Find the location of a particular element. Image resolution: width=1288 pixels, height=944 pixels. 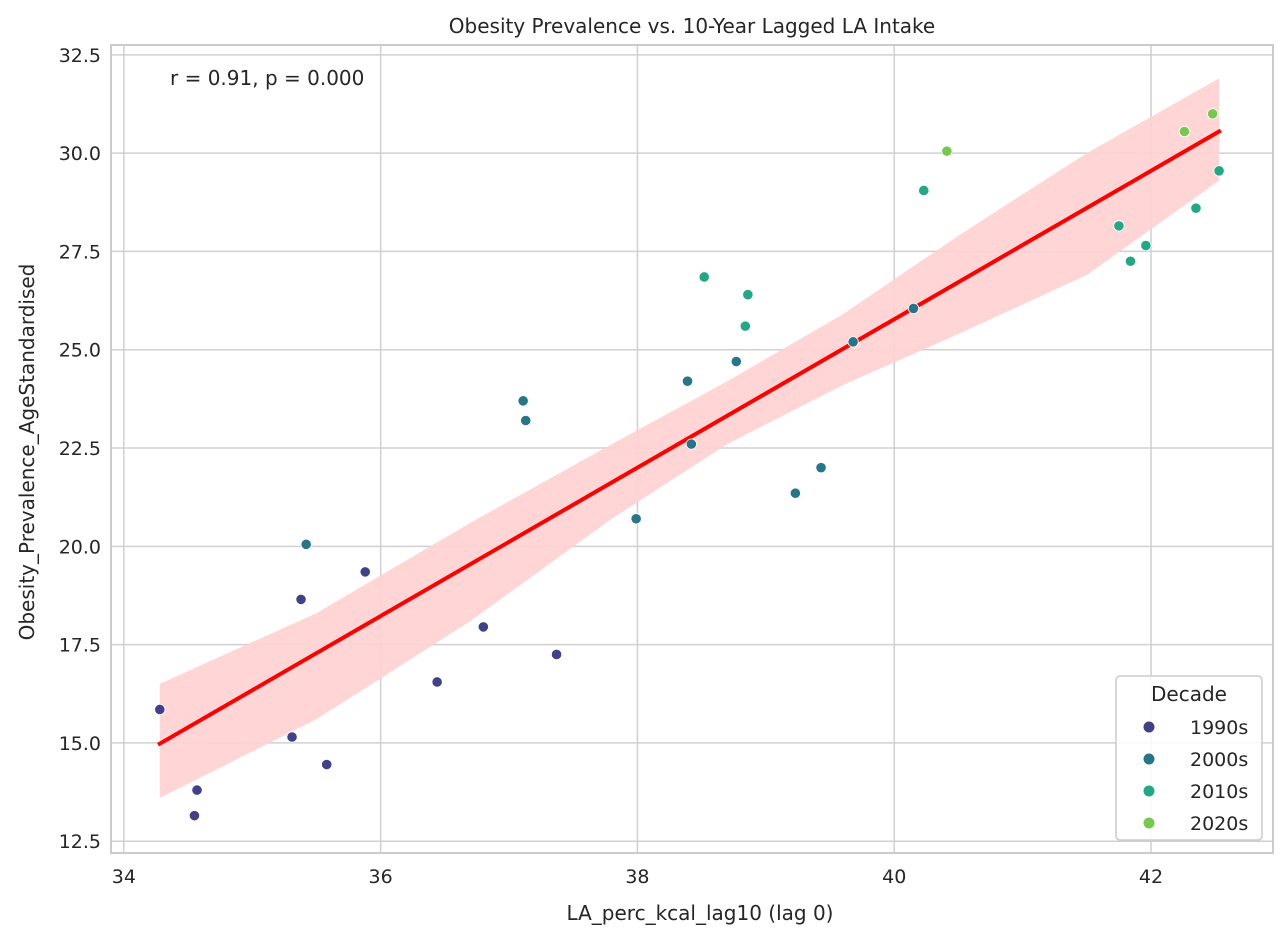

x-tick-labels: 34 36 38 40 42 is located at coordinates (637, 877).